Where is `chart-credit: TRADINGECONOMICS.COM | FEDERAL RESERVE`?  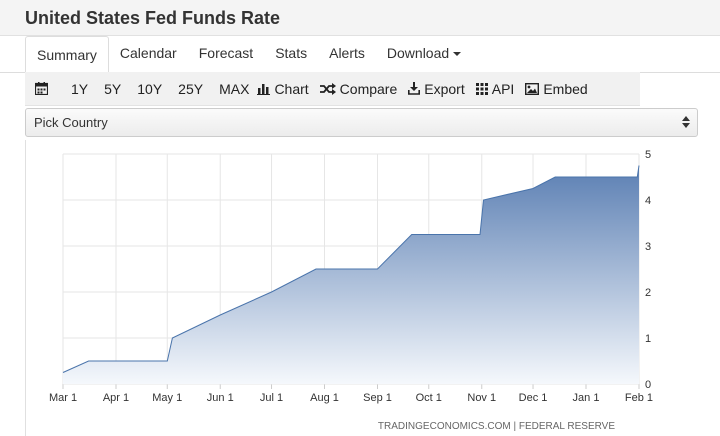 chart-credit: TRADINGECONOMICS.COM | FEDERAL RESERVE is located at coordinates (496, 426).